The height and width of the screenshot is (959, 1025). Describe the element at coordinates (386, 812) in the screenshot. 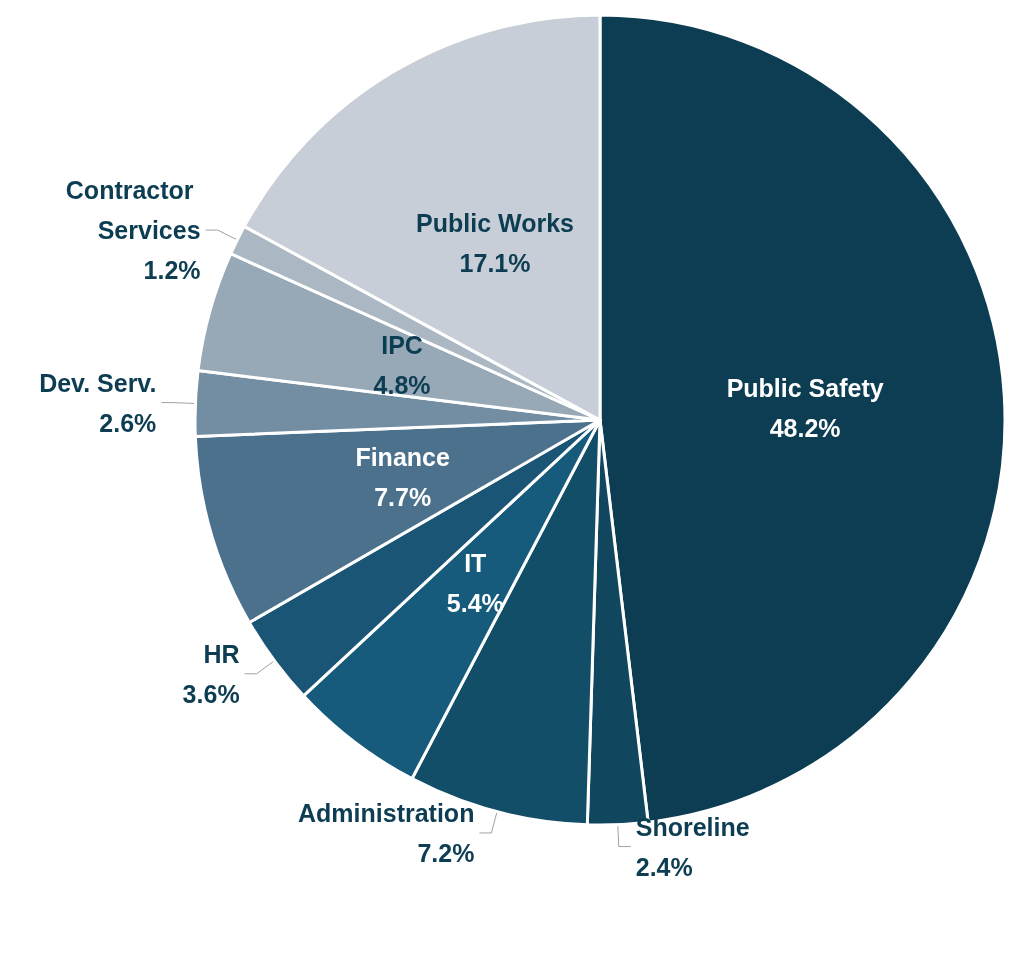

I see `slice-label: Administration` at that location.